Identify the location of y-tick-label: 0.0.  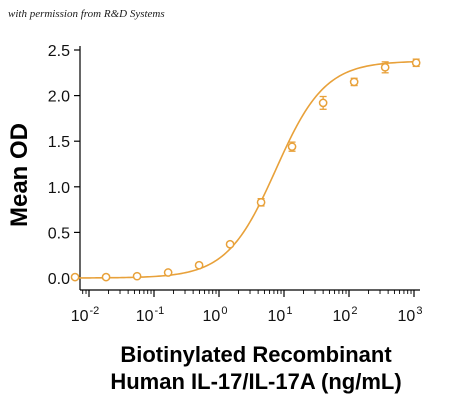
(59, 279).